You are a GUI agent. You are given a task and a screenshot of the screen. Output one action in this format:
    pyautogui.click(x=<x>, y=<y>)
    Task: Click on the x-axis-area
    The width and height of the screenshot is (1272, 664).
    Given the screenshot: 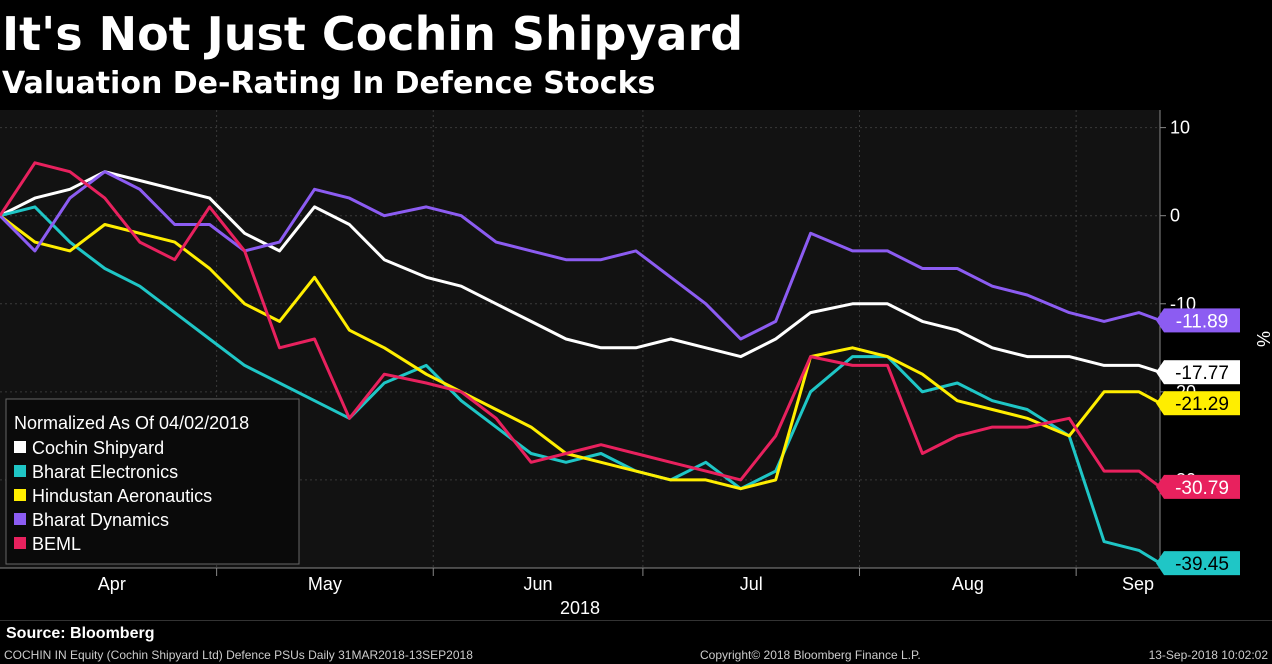 What is the action you would take?
    pyautogui.click(x=580, y=594)
    